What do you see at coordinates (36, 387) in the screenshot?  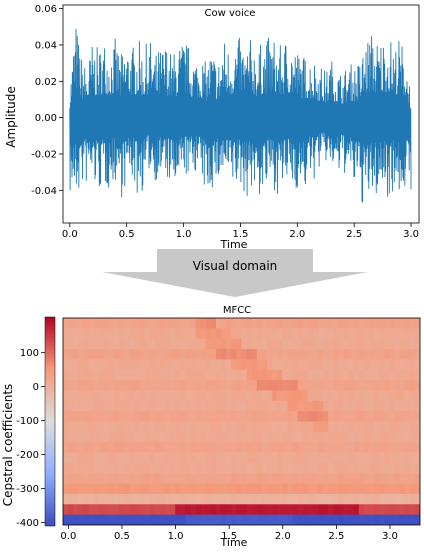 I see `mfcc-y-tick-label: 0` at bounding box center [36, 387].